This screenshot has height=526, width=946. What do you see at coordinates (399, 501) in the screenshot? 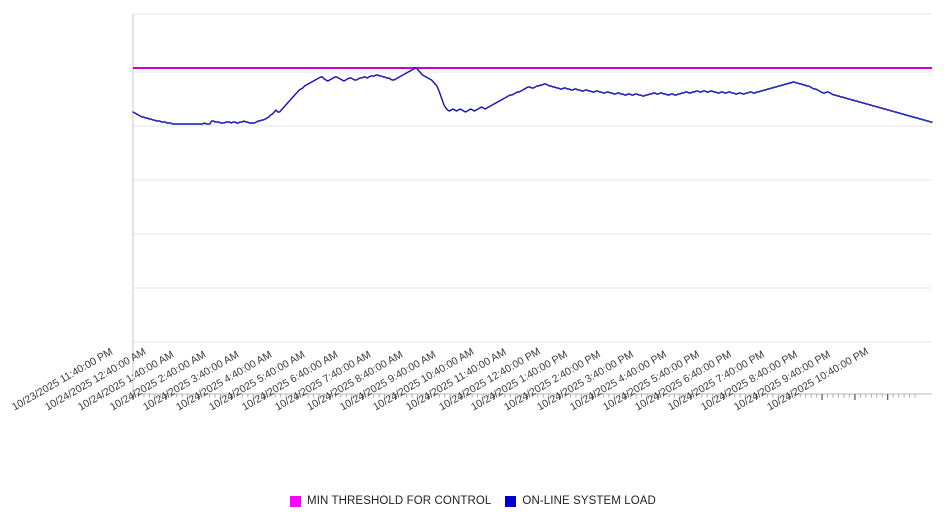
I see `legend-label-min-threshold: MIN THRESHOLD FOR CONTROL` at bounding box center [399, 501].